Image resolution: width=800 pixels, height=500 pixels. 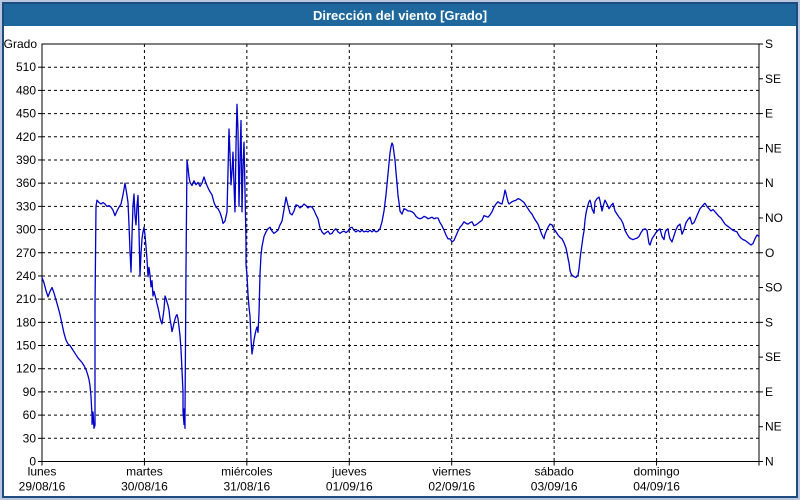 I want to click on right-axis-label: NO, so click(x=774, y=218).